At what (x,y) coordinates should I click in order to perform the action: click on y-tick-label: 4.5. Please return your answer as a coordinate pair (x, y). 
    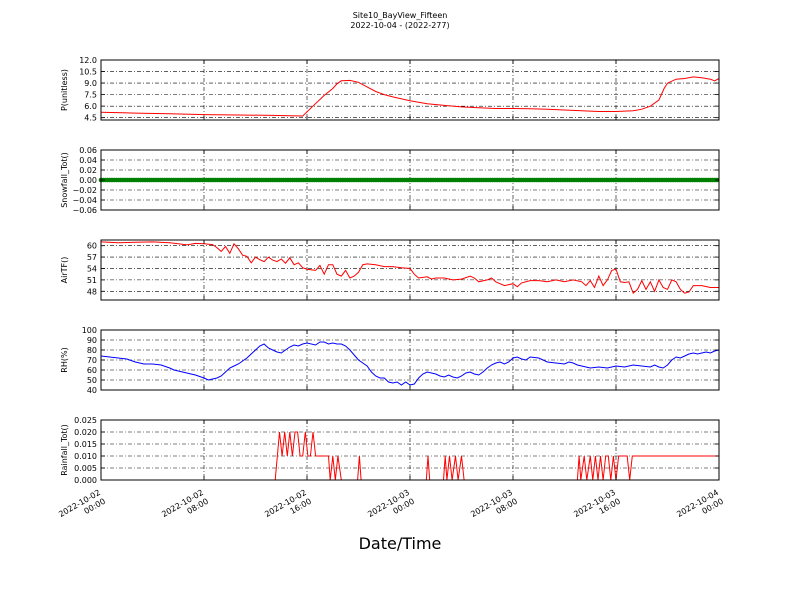
    Looking at the image, I should click on (90, 118).